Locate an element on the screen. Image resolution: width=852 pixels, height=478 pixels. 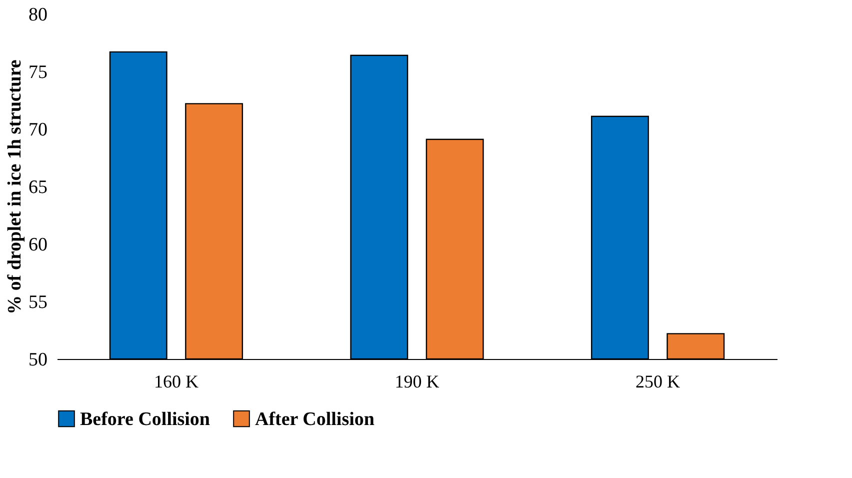
x-tick-label: 250 K is located at coordinates (658, 382).